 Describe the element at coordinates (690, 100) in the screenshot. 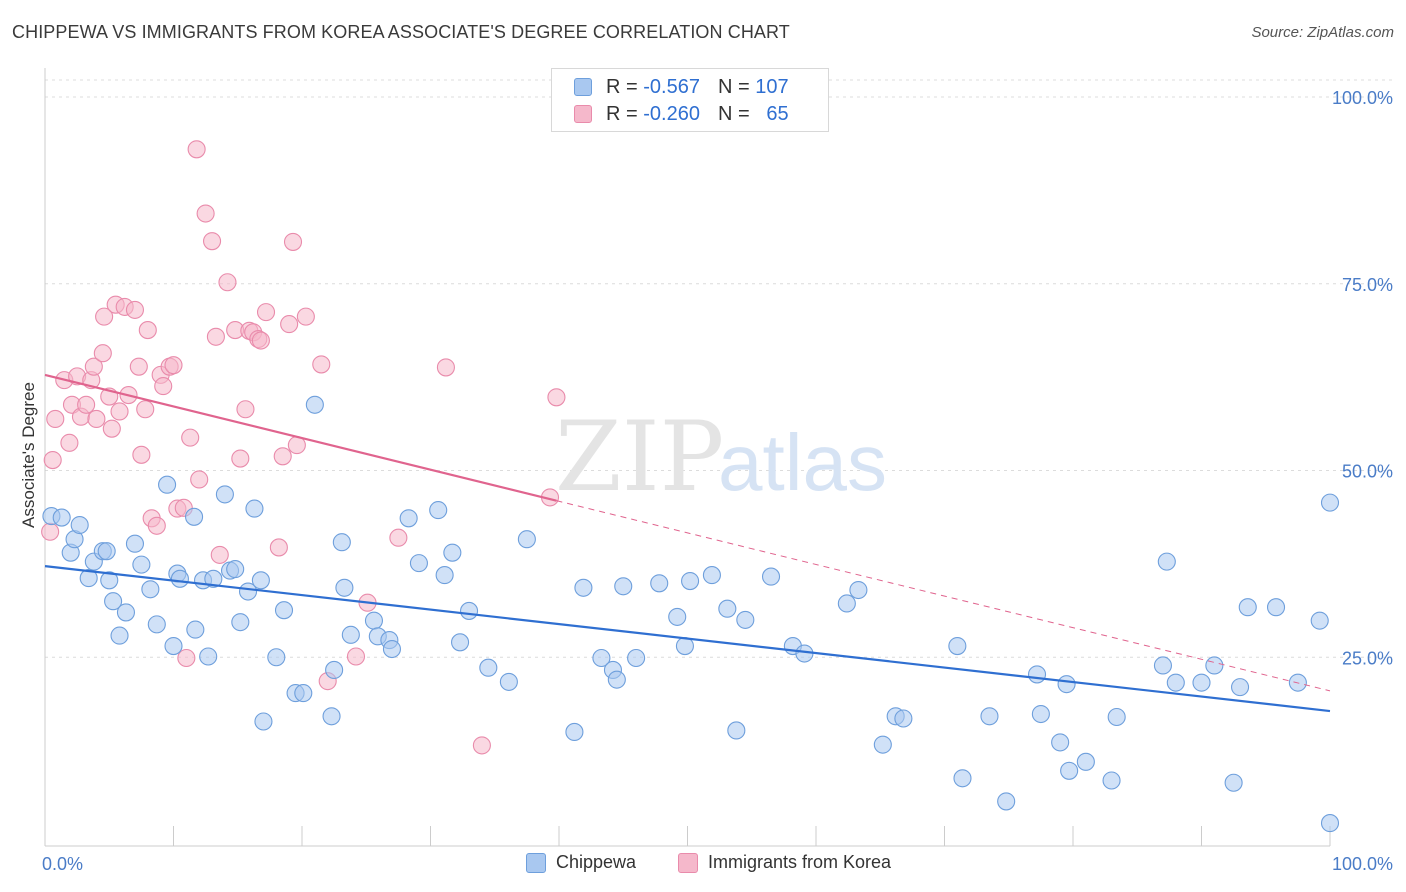

I see `correlation-legend: R = -0.567 N = 107 R = -0.260 N = 65` at that location.